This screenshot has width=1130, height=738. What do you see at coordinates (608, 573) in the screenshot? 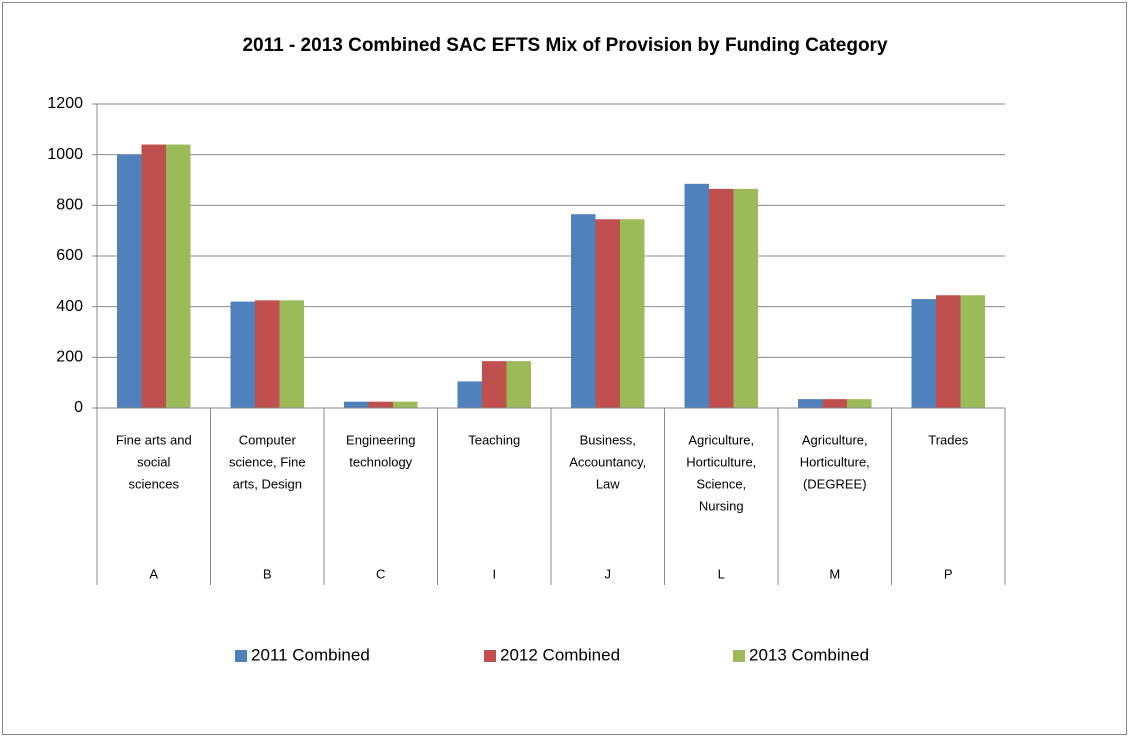
I see `x-tick-label: J` at bounding box center [608, 573].